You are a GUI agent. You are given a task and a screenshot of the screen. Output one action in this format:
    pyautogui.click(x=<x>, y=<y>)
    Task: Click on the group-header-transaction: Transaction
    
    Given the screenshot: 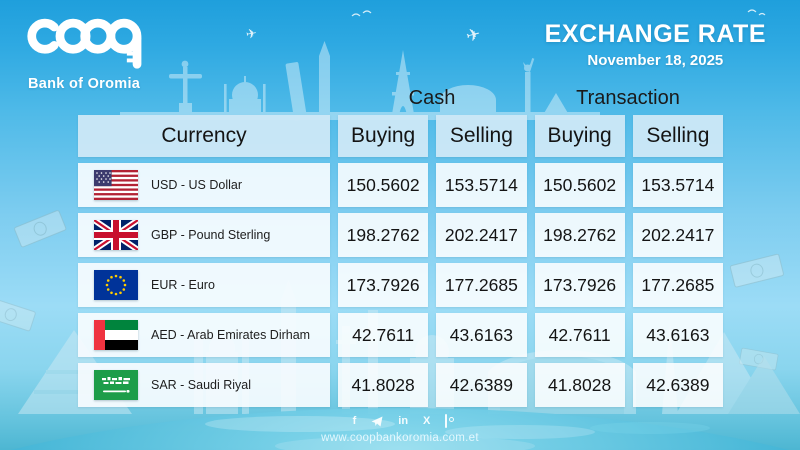 What is the action you would take?
    pyautogui.click(x=628, y=98)
    